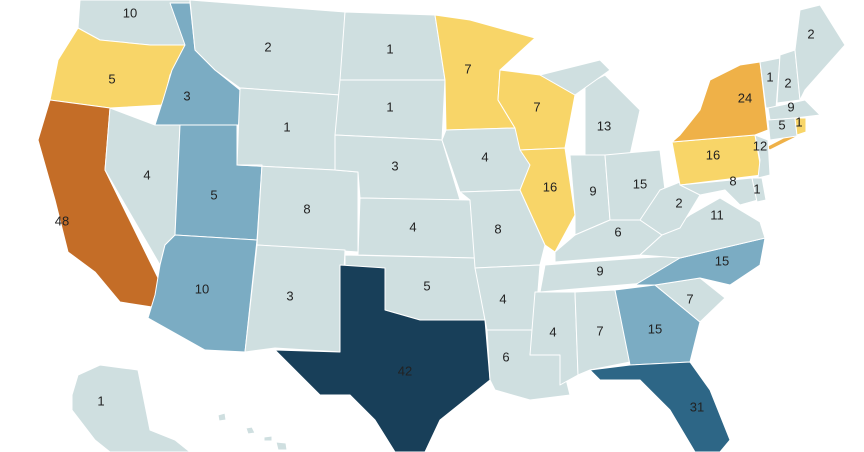  I want to click on state-oh: 15, so click(635, 185).